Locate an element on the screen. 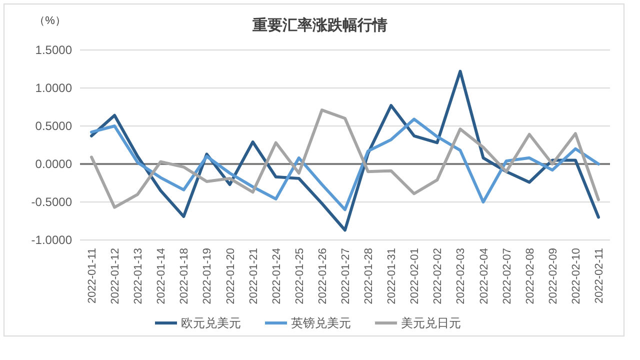 This screenshot has height=360, width=640. y-tick-label: 1.0000 is located at coordinates (53, 88).